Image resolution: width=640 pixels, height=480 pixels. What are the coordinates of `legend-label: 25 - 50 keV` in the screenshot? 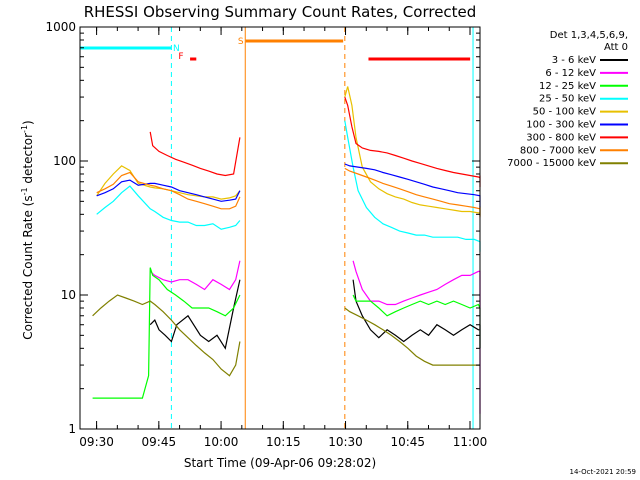 It's located at (567, 99).